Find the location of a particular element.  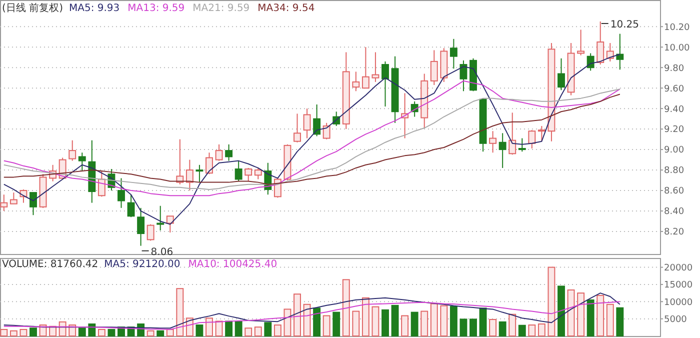

ytick: 9.80 is located at coordinates (674, 69).